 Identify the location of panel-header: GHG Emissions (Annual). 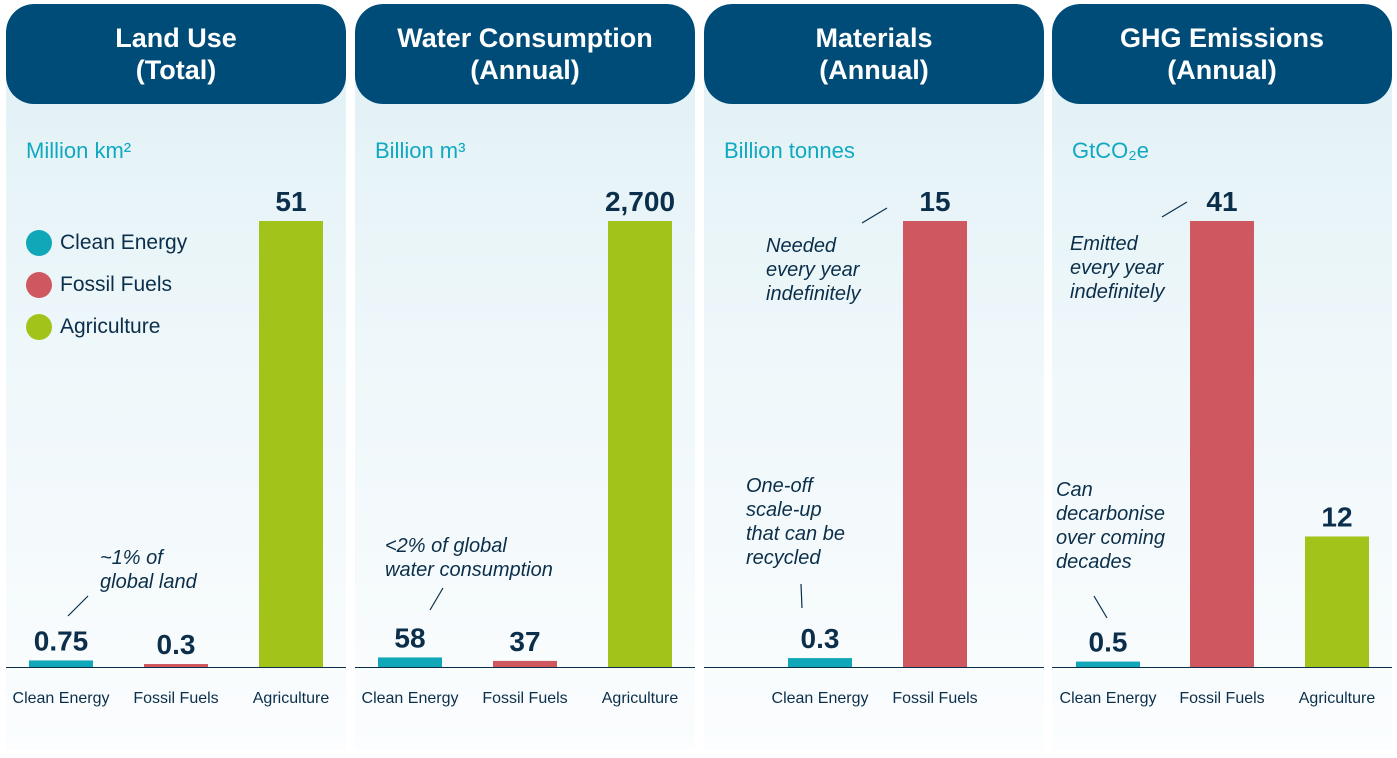
(1222, 54).